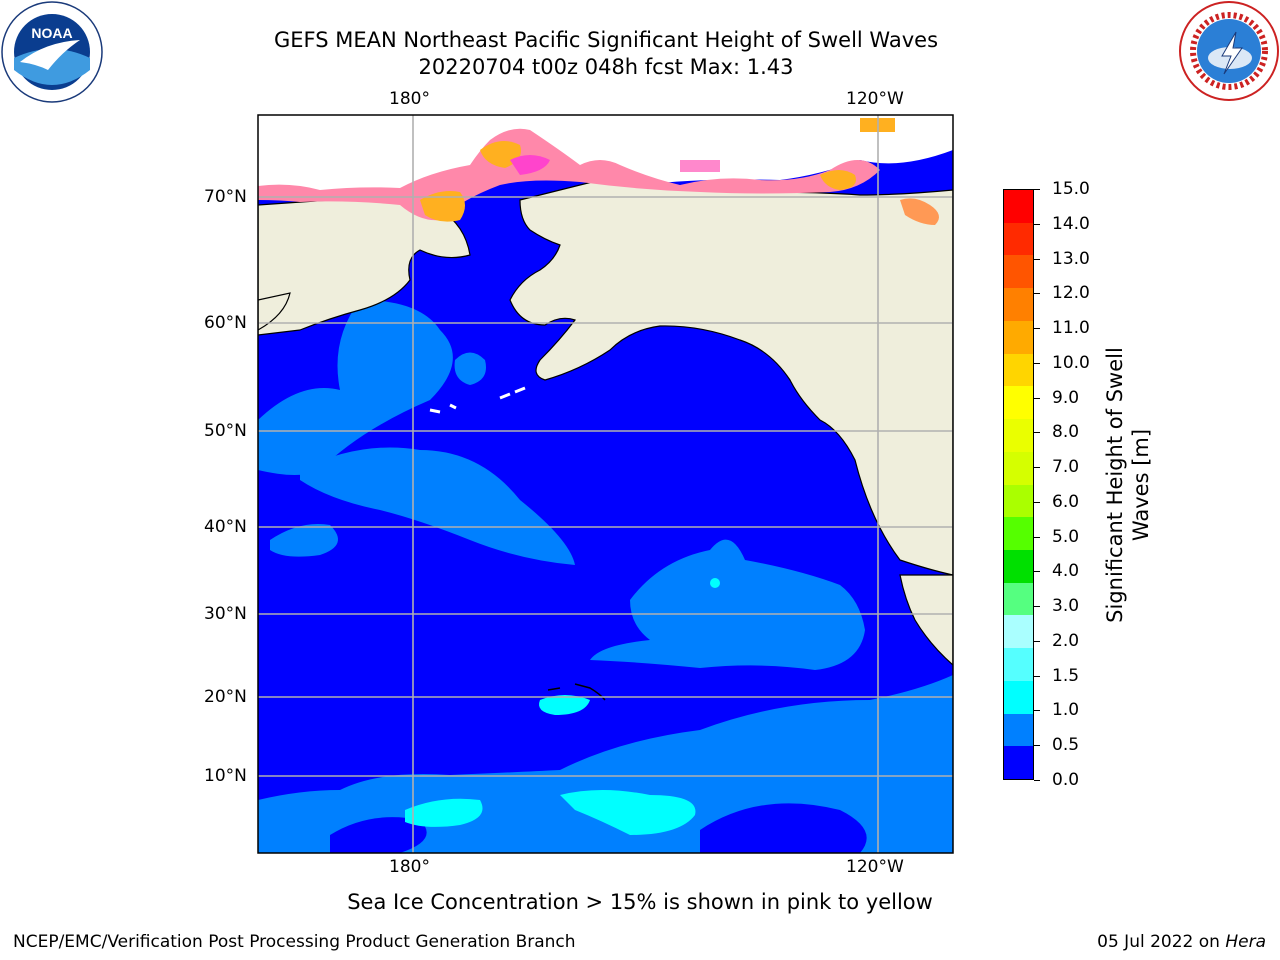  What do you see at coordinates (1066, 536) in the screenshot?
I see `colorbar-tick-label: 5.0` at bounding box center [1066, 536].